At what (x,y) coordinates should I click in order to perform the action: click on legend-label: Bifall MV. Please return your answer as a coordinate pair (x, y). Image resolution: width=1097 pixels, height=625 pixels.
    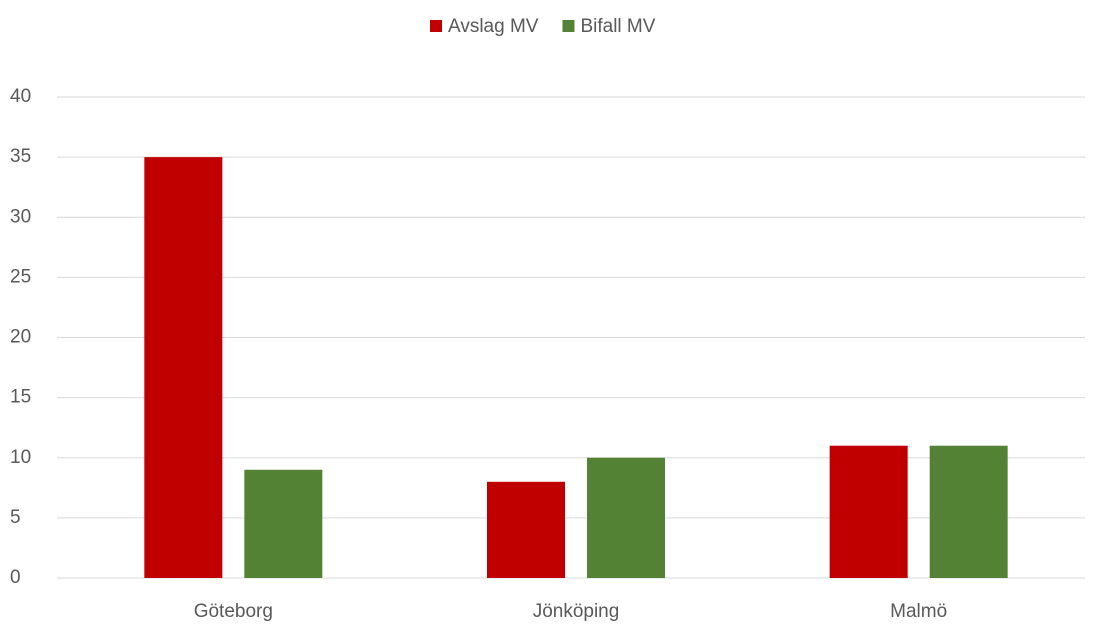
    Looking at the image, I should click on (617, 26).